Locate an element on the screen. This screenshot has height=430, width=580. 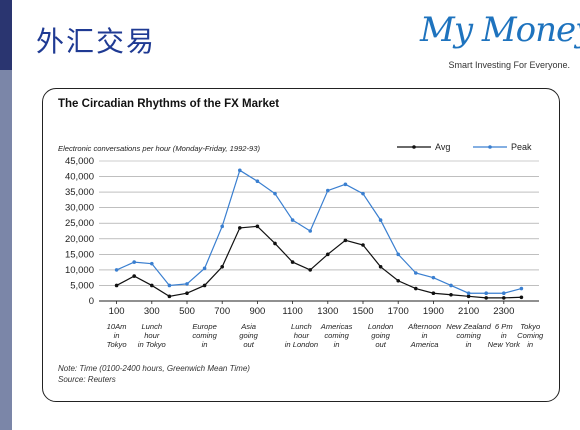
x-tick-label: 500 is located at coordinates (187, 311).